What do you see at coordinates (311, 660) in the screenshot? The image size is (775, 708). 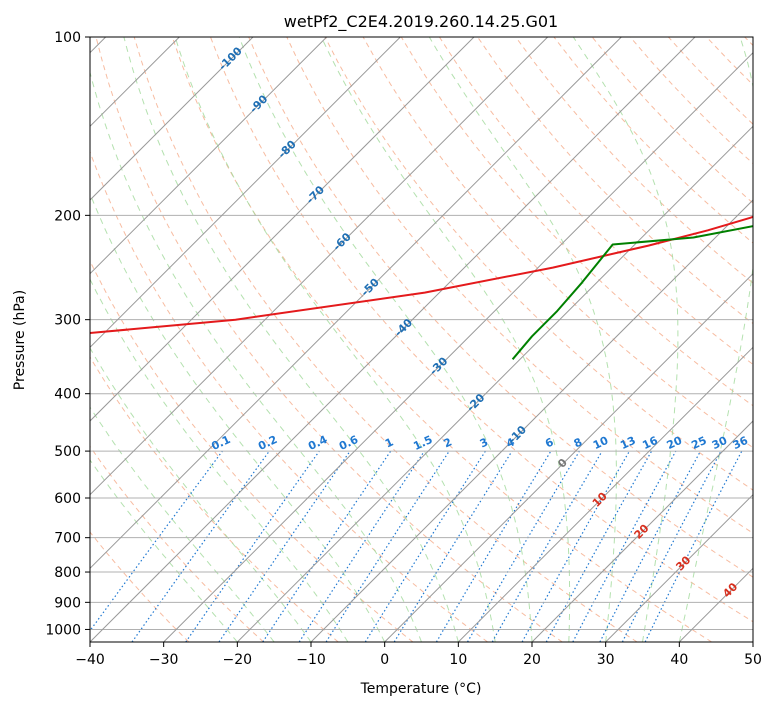 I see `x-tick-label: −10` at bounding box center [311, 660].